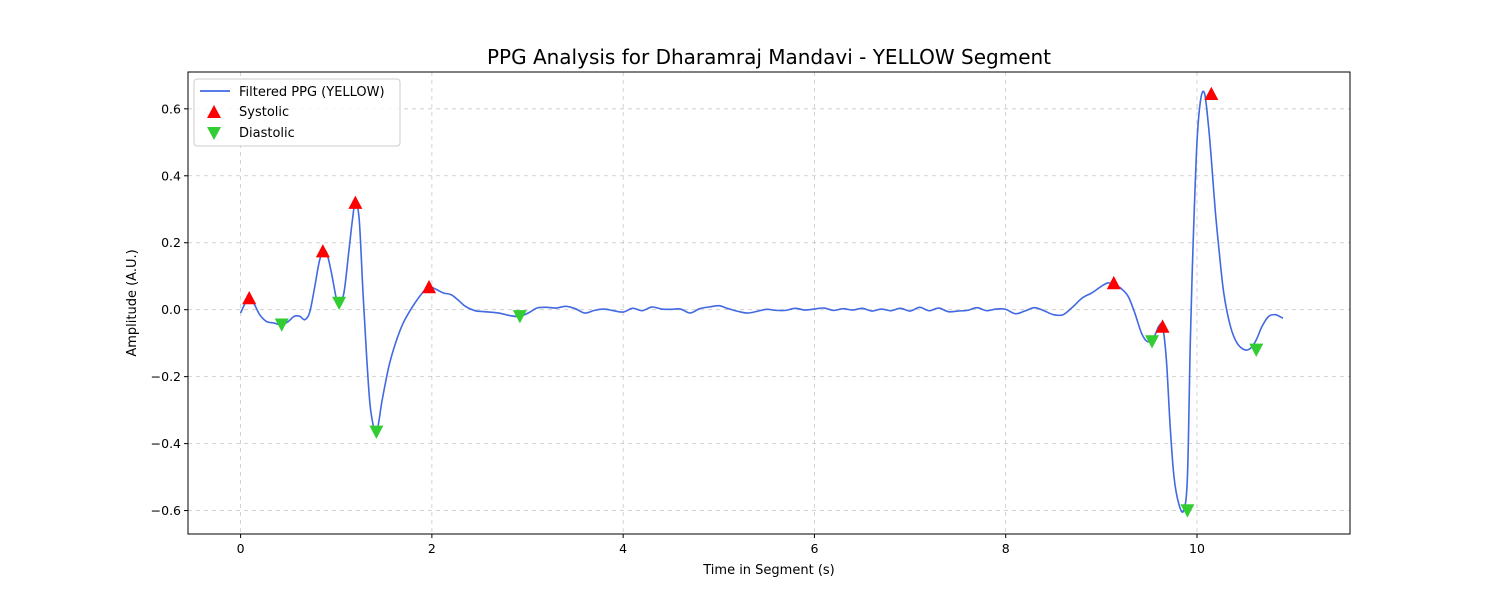  Describe the element at coordinates (171, 242) in the screenshot. I see `y-tick-label: 0.2` at that location.